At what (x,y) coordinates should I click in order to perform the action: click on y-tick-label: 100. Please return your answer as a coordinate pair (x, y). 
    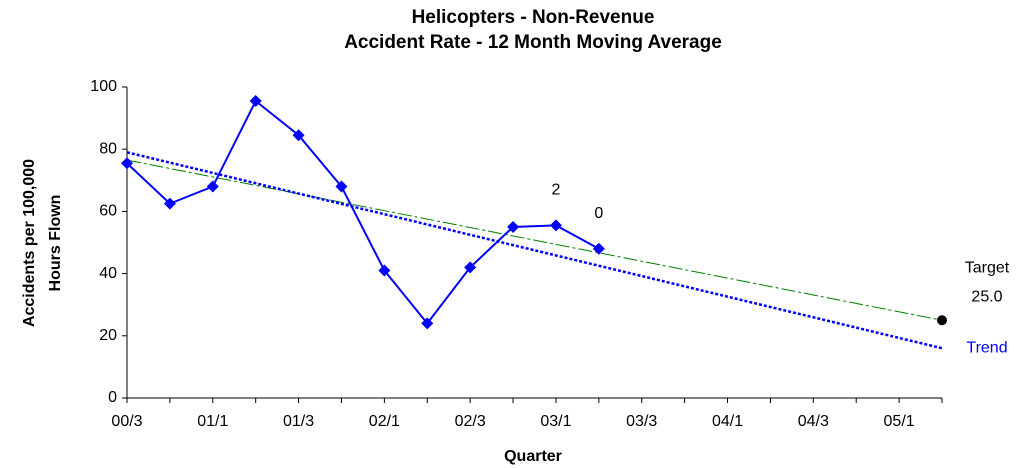
    Looking at the image, I should click on (103, 86).